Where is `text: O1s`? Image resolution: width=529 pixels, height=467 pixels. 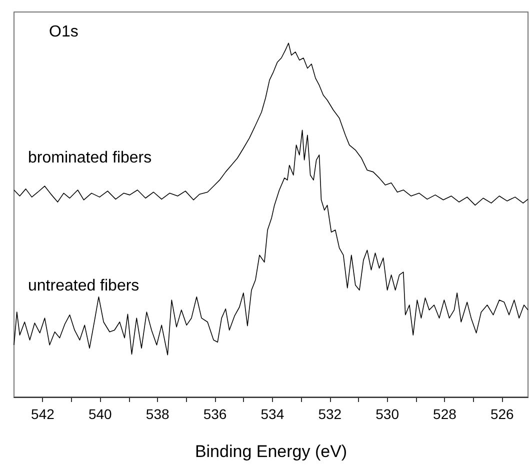
text: O1s is located at coordinates (63, 32).